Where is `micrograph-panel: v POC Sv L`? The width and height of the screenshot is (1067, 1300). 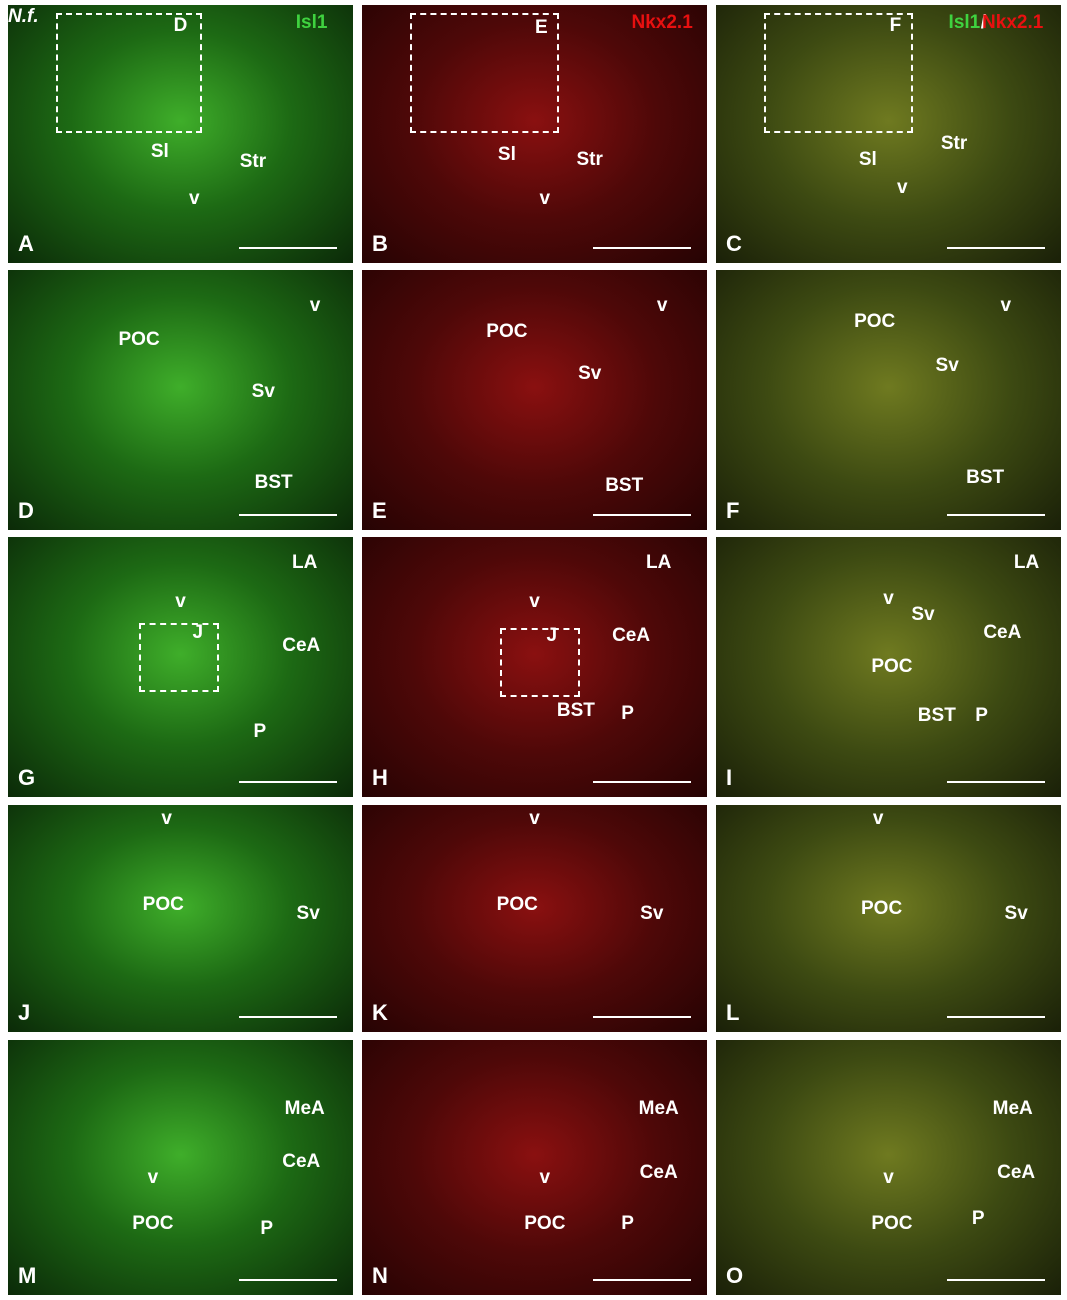
micrograph-panel: v POC Sv L is located at coordinates (888, 918).